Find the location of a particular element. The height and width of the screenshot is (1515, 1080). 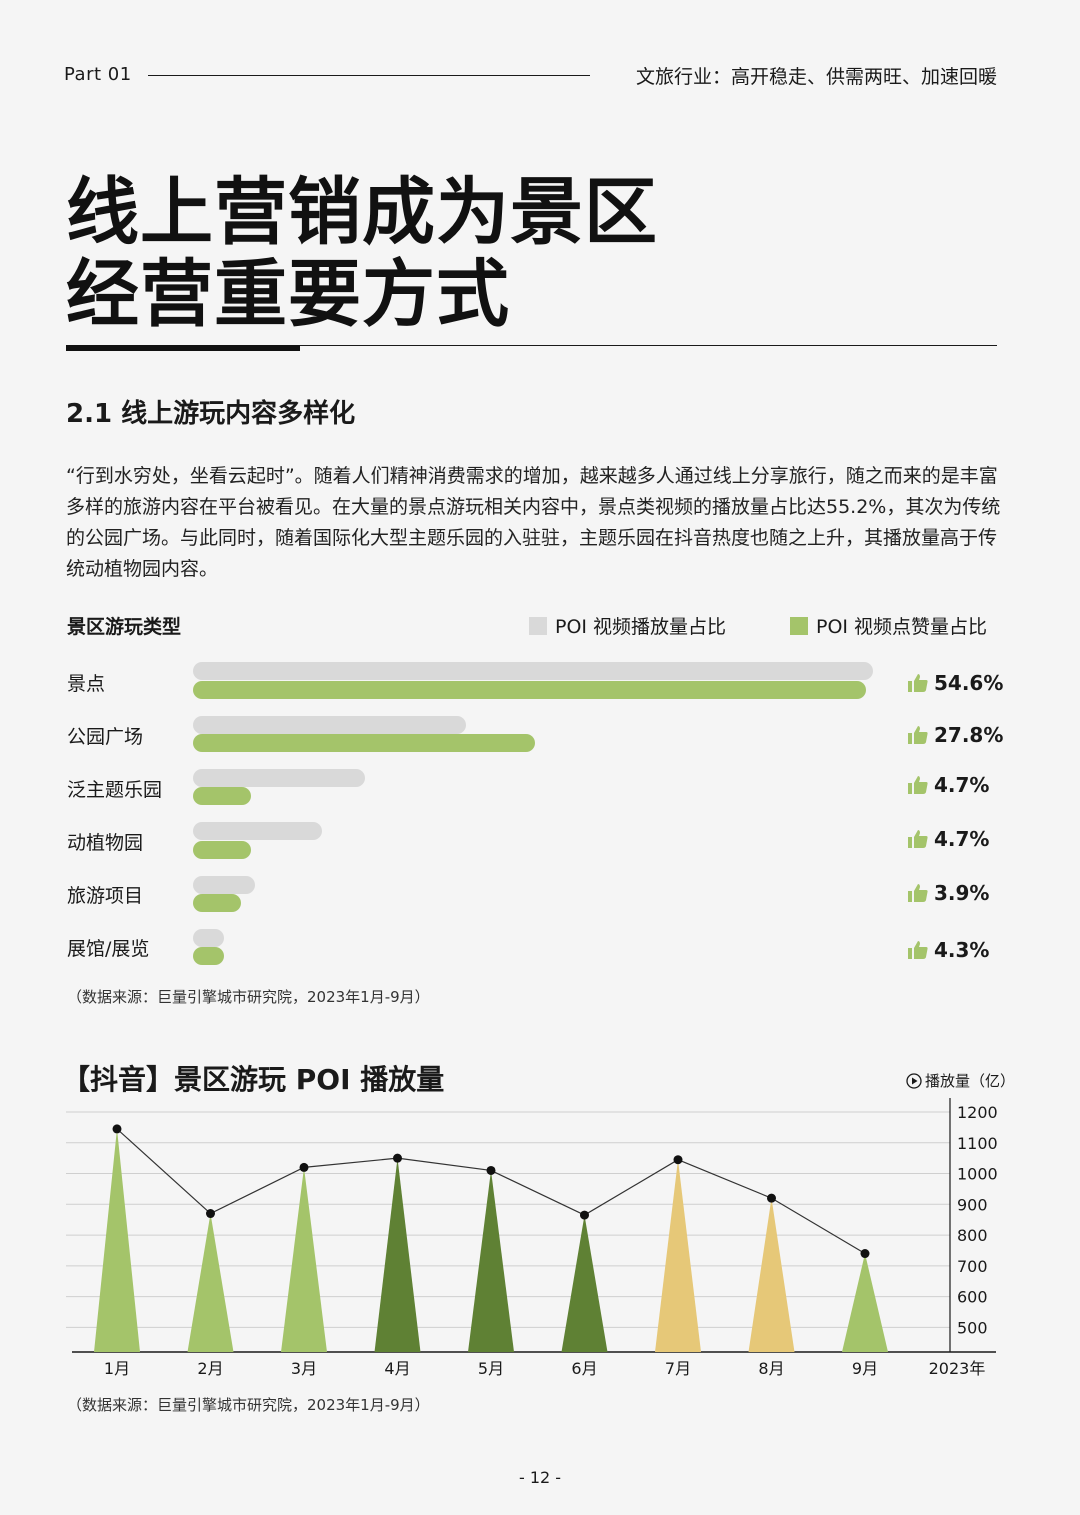

title-accent-bar is located at coordinates (183, 348).